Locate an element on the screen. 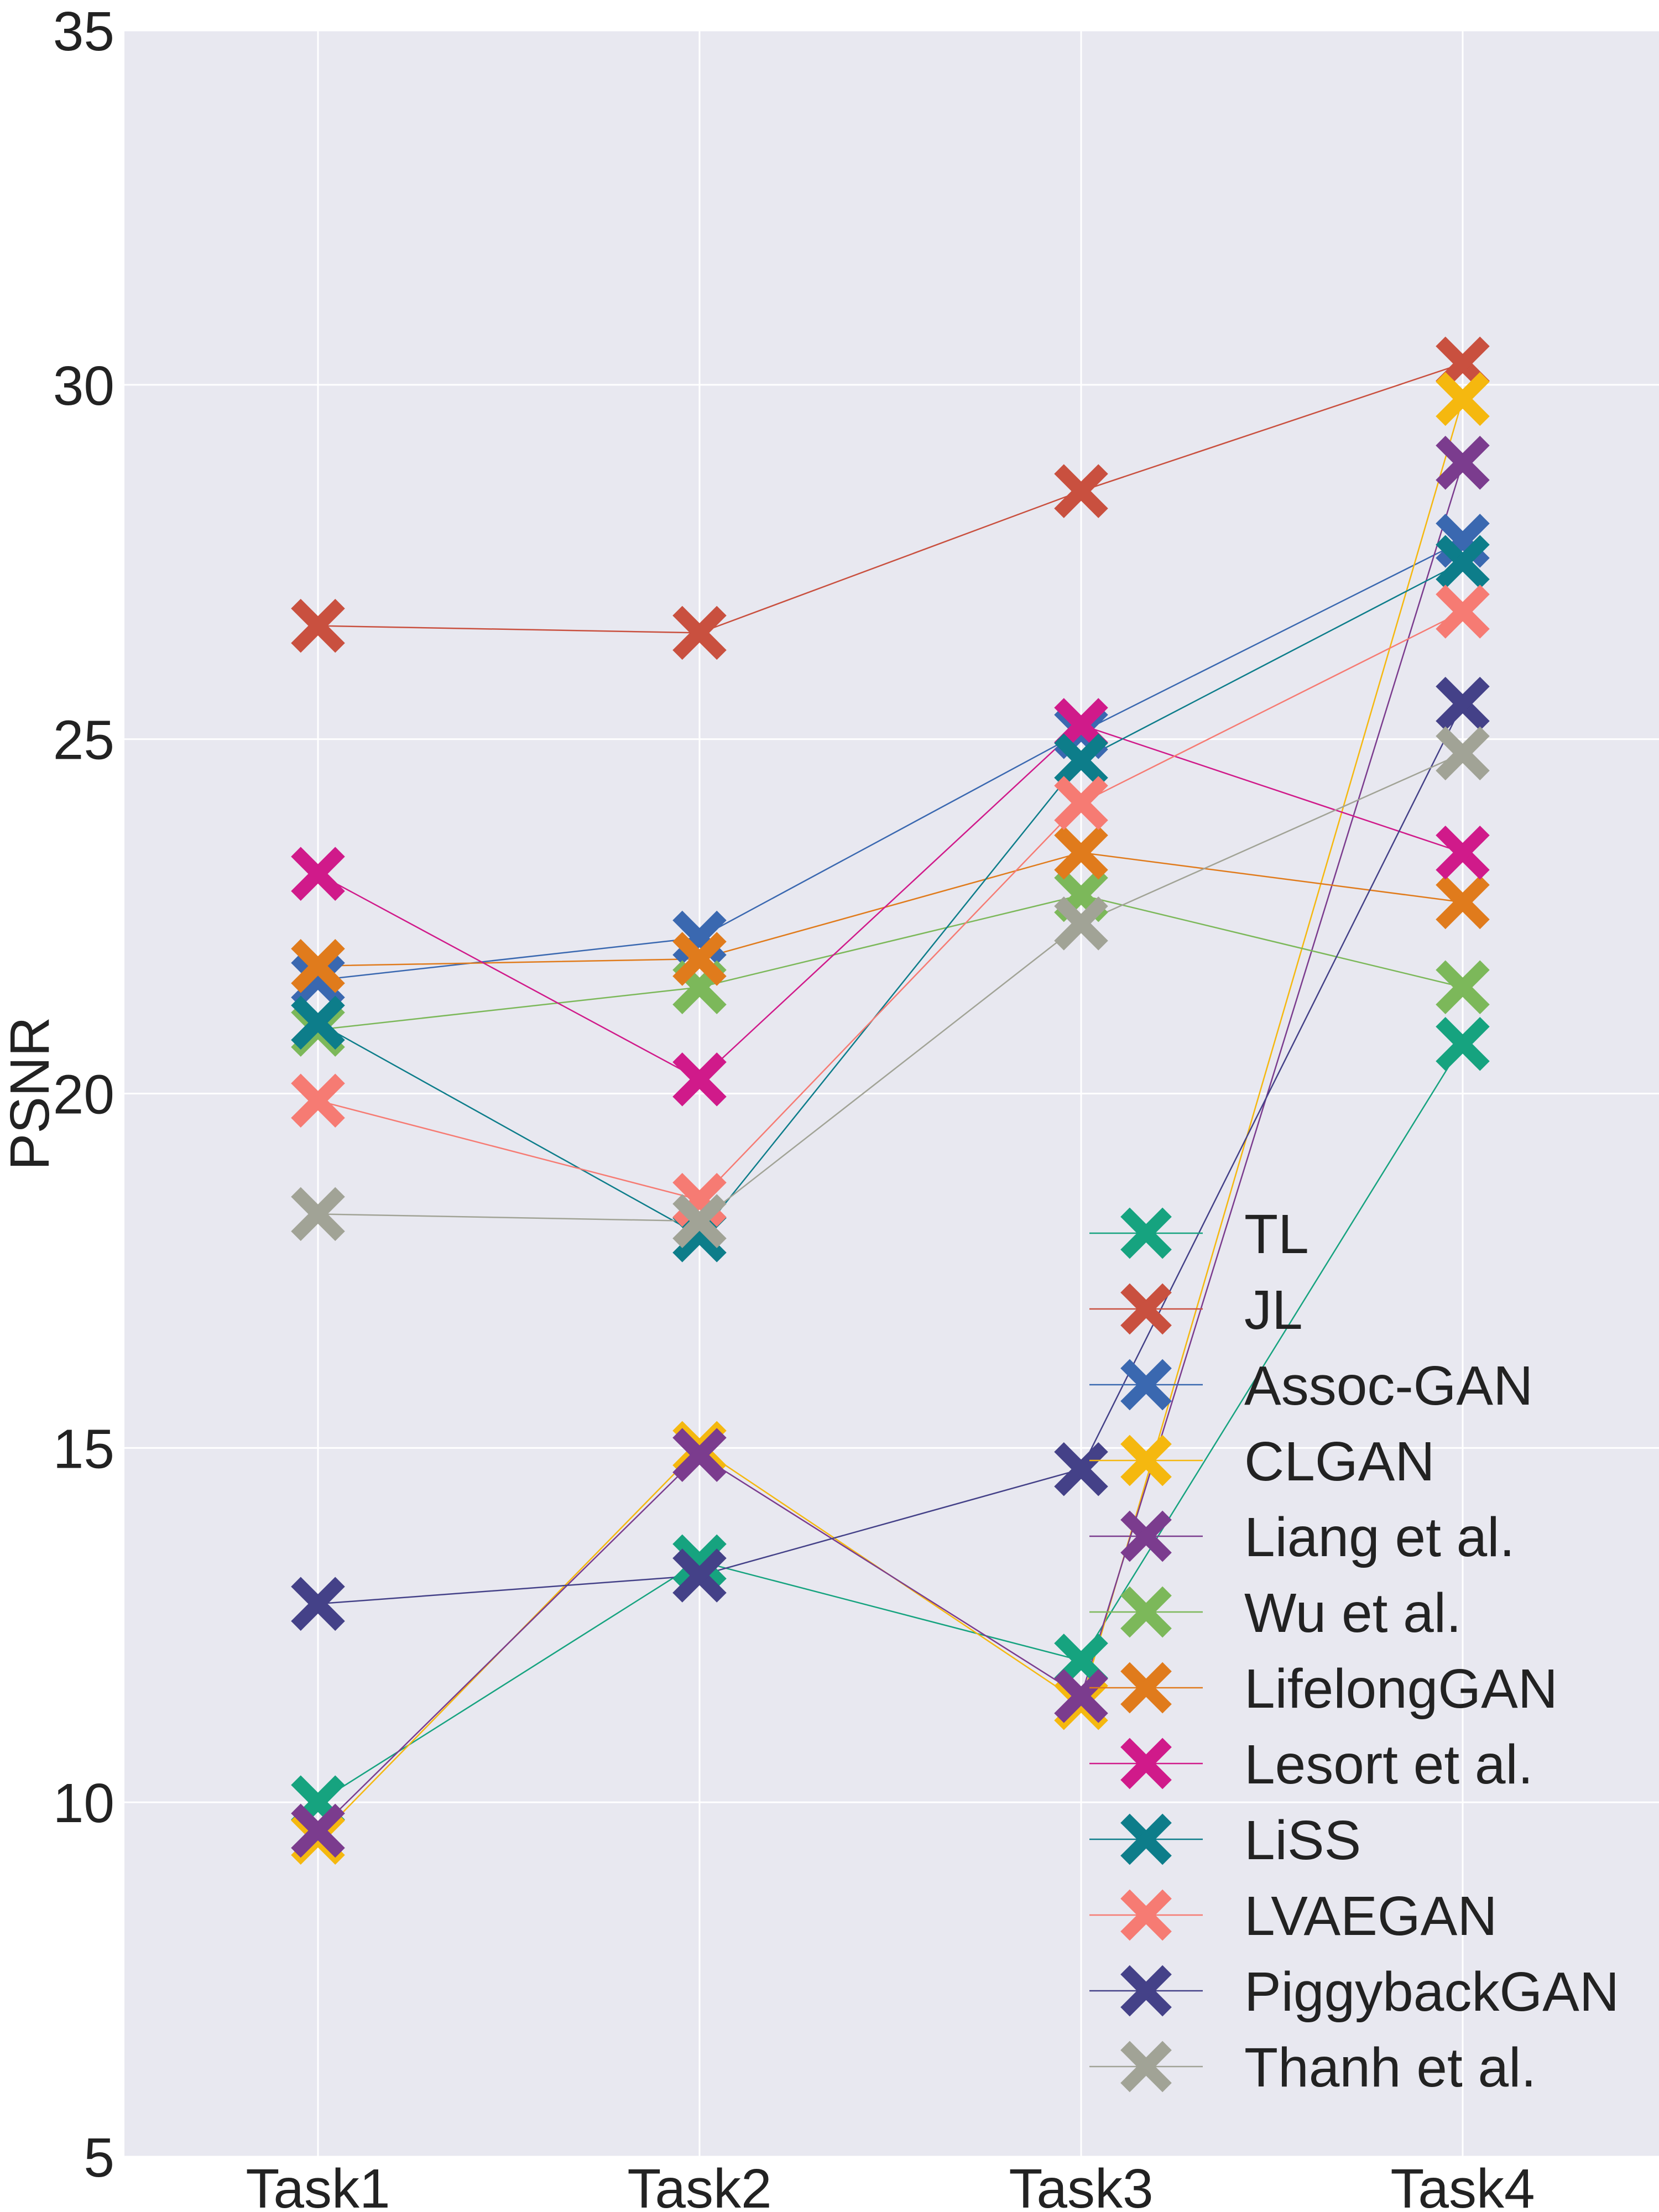 The image size is (1659, 2212). legend-label-tl: TL is located at coordinates (1276, 1234).